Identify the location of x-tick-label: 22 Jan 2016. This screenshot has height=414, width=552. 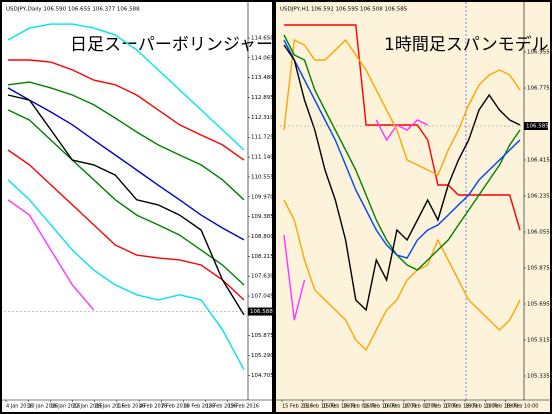
(88, 407).